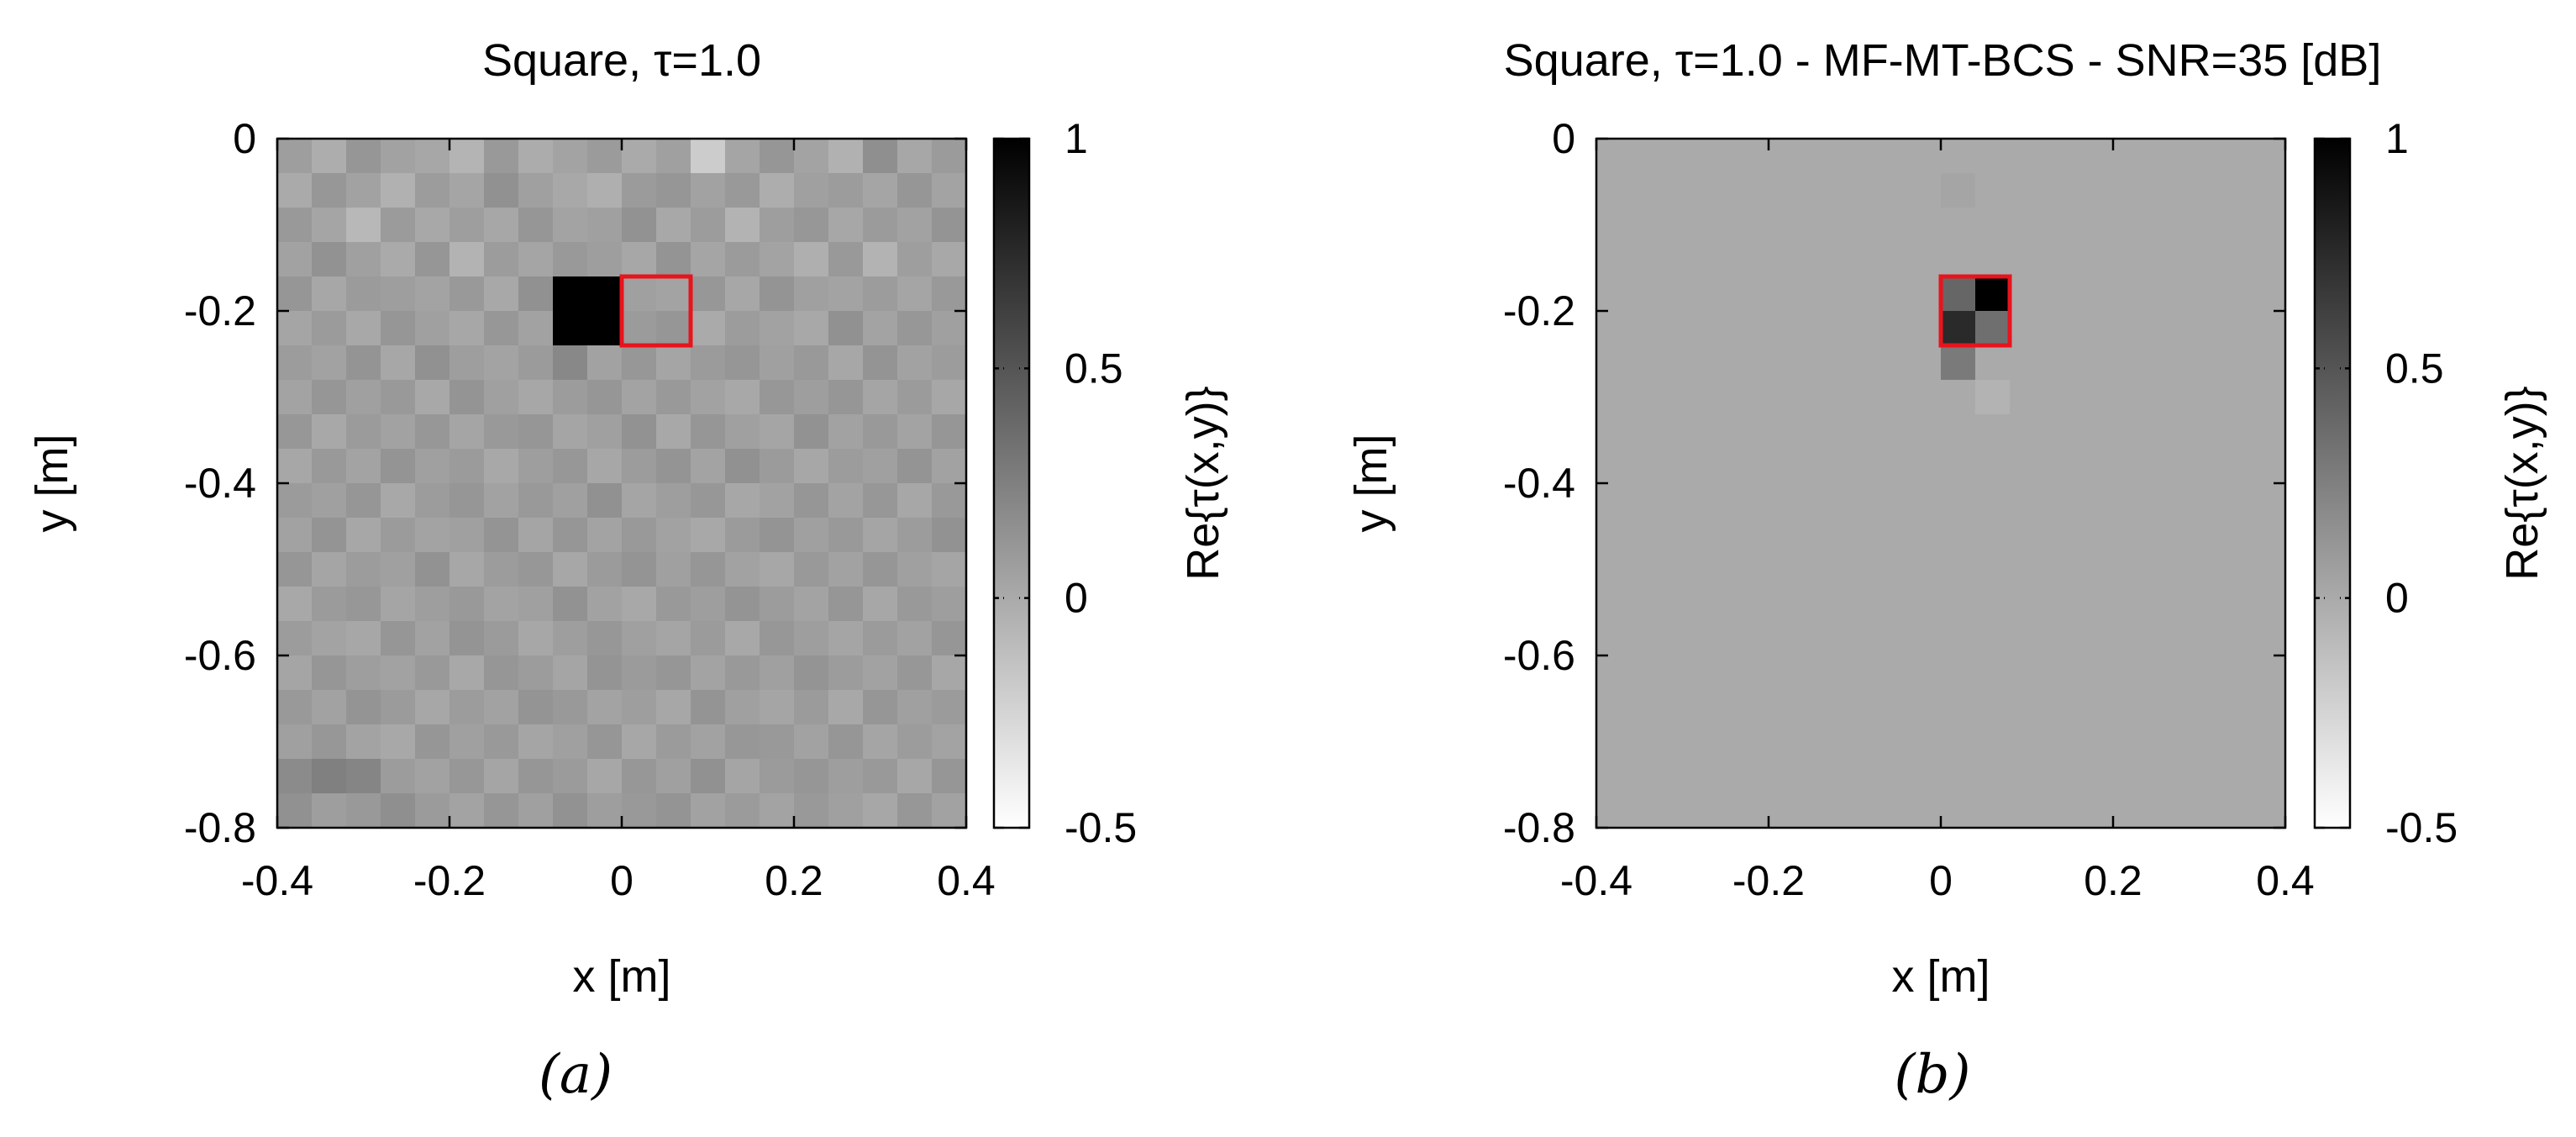 This screenshot has width=2576, height=1137. What do you see at coordinates (2414, 368) in the screenshot?
I see `colorbar-tick-label: 0.5` at bounding box center [2414, 368].